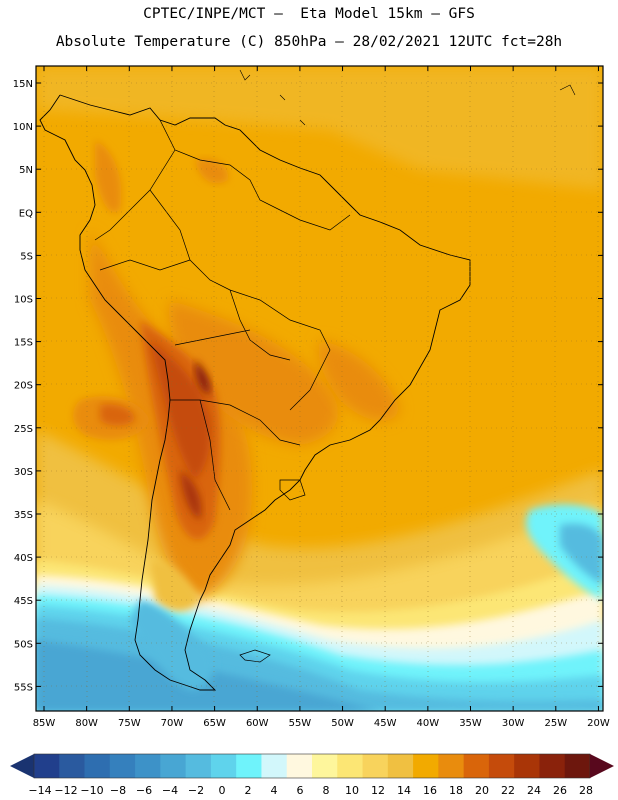 The height and width of the screenshot is (800, 618). I want to click on colorbar-label: 24, so click(534, 790).